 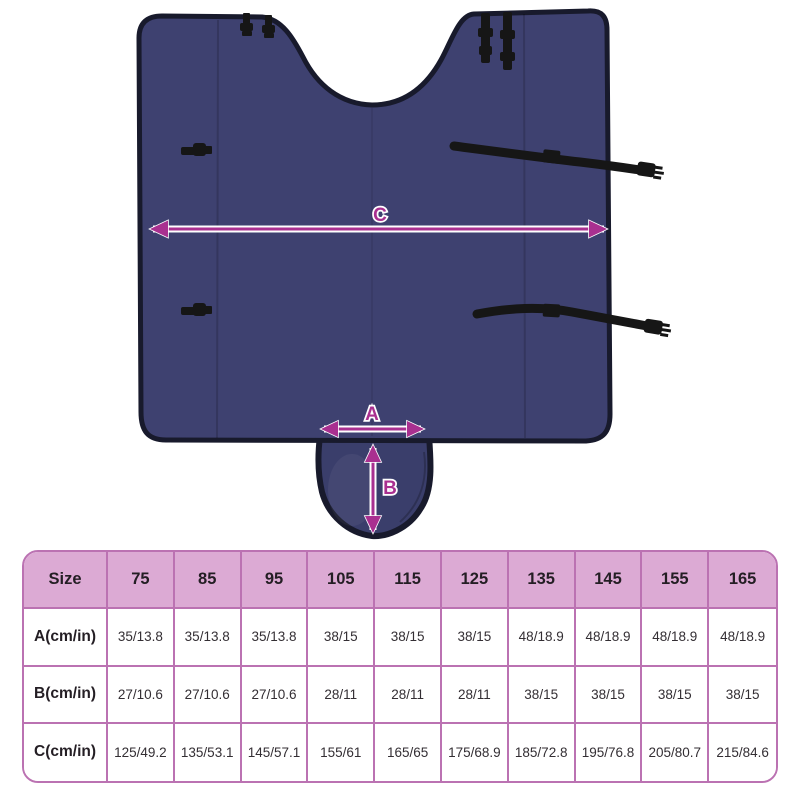 I want to click on size-column-header: 85, so click(x=208, y=581).